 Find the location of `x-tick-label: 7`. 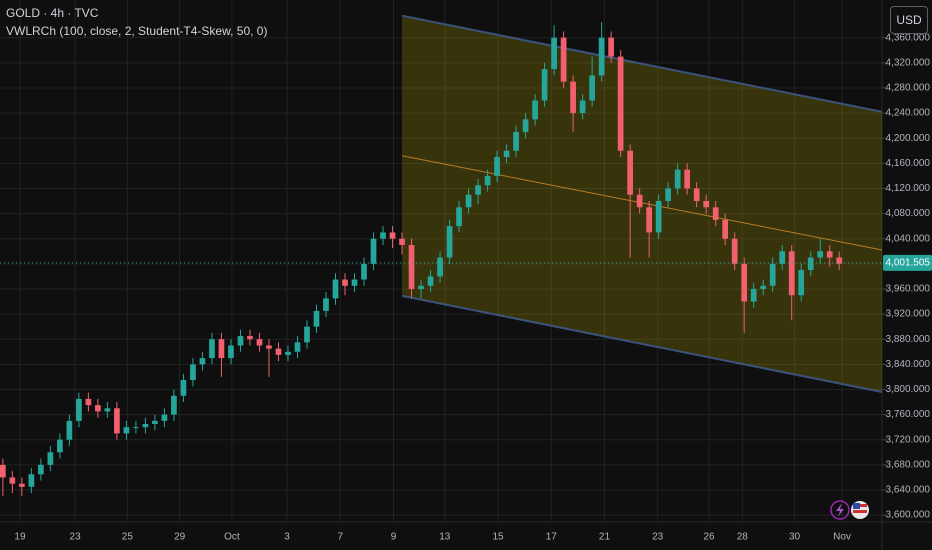

x-tick-label: 7 is located at coordinates (340, 537).